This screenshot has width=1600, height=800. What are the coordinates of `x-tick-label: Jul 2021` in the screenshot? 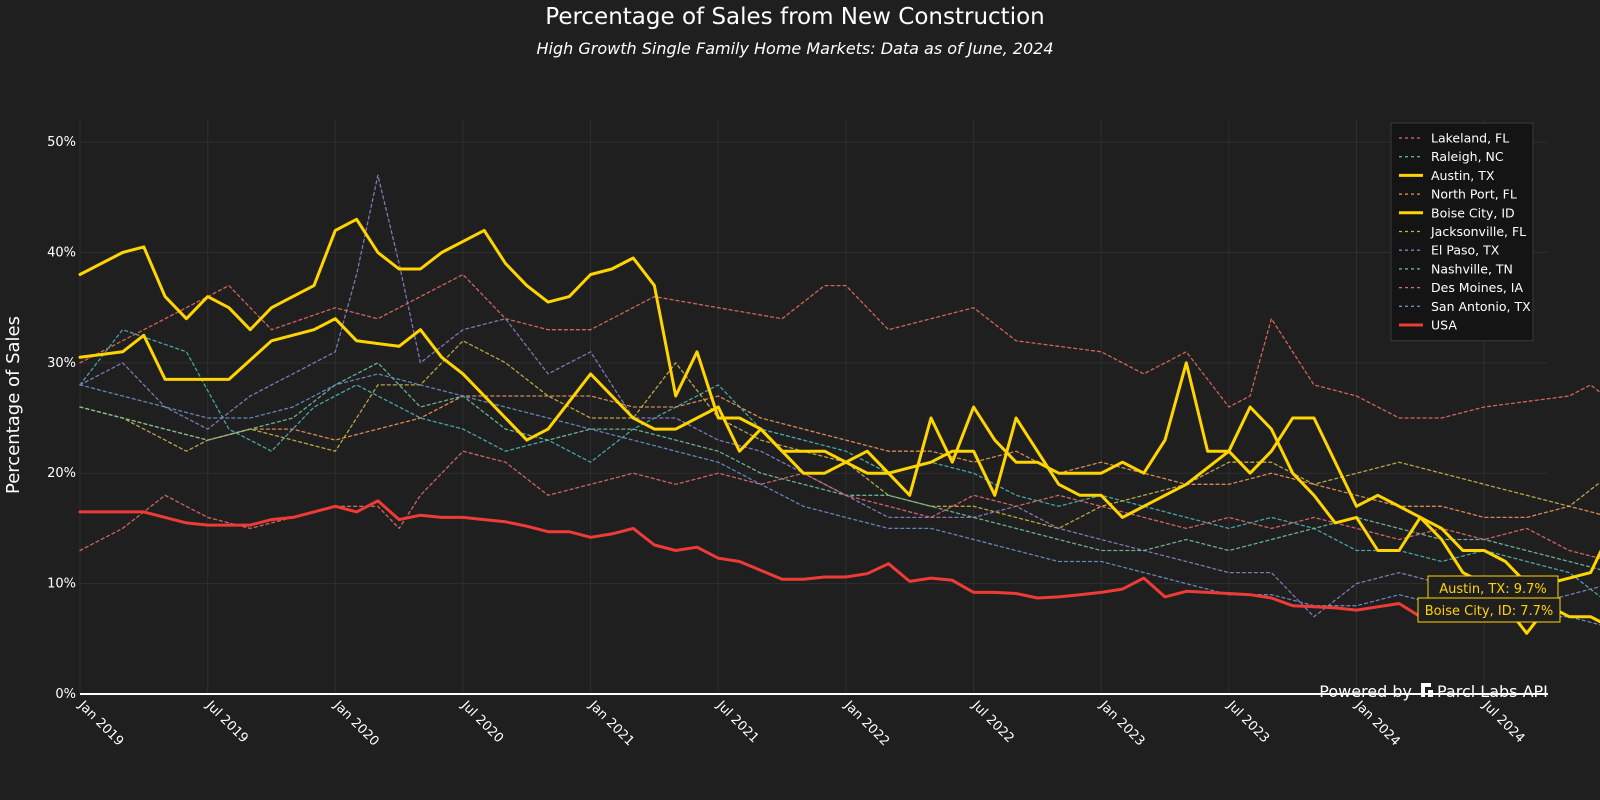 It's located at (737, 722).